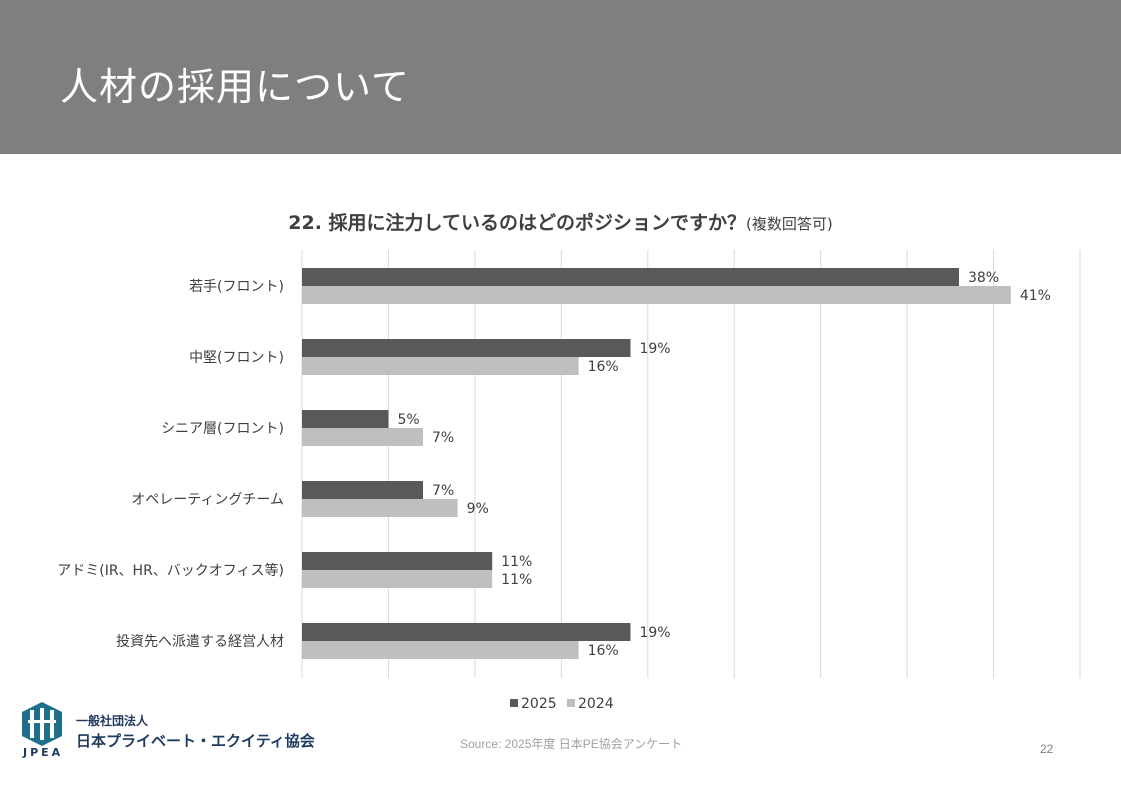 The image size is (1121, 793). Describe the element at coordinates (571, 703) in the screenshot. I see `legend-swatch-2024` at that location.